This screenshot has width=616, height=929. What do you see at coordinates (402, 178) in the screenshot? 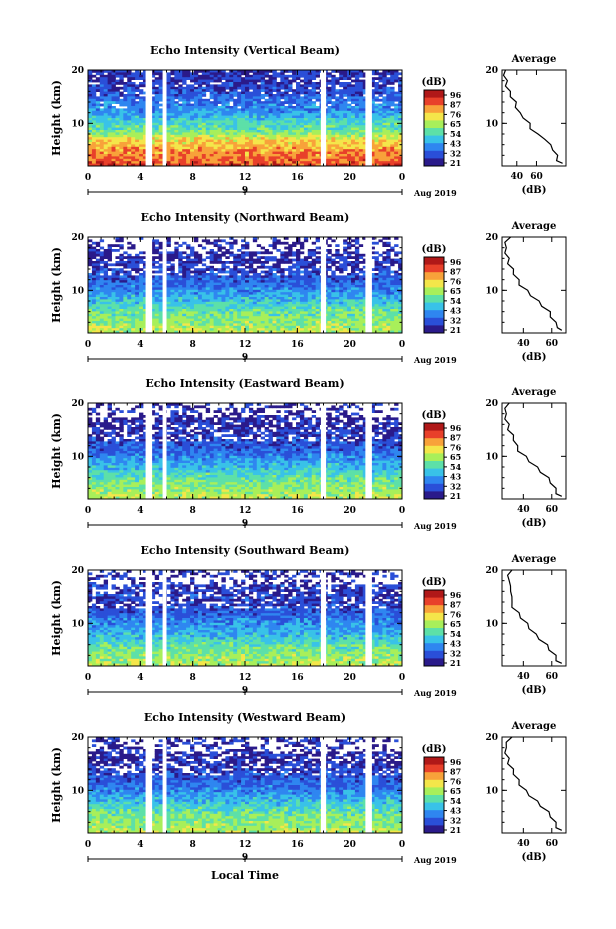
I see `x-tick-label: 0` at bounding box center [402, 178].